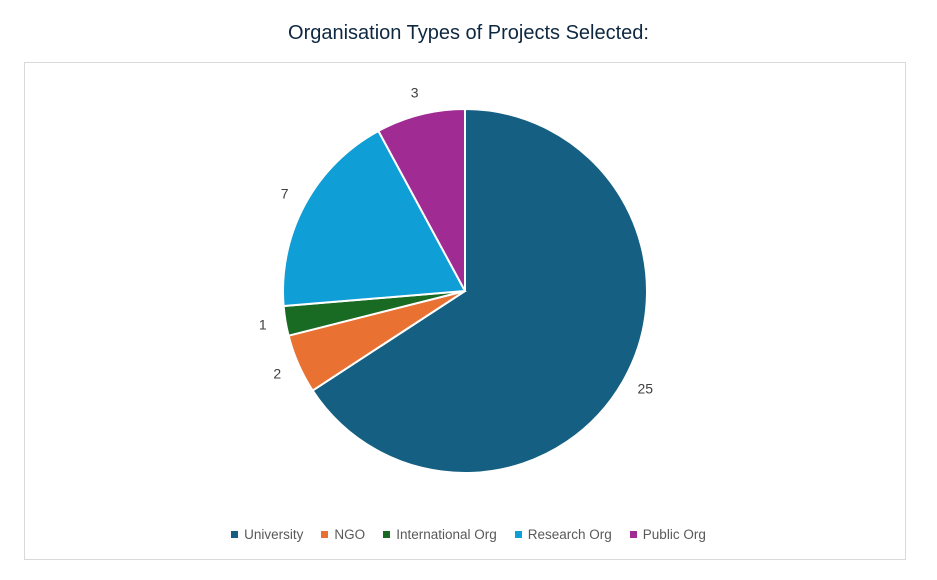  Describe the element at coordinates (277, 373) in the screenshot. I see `data-label: 2` at that location.